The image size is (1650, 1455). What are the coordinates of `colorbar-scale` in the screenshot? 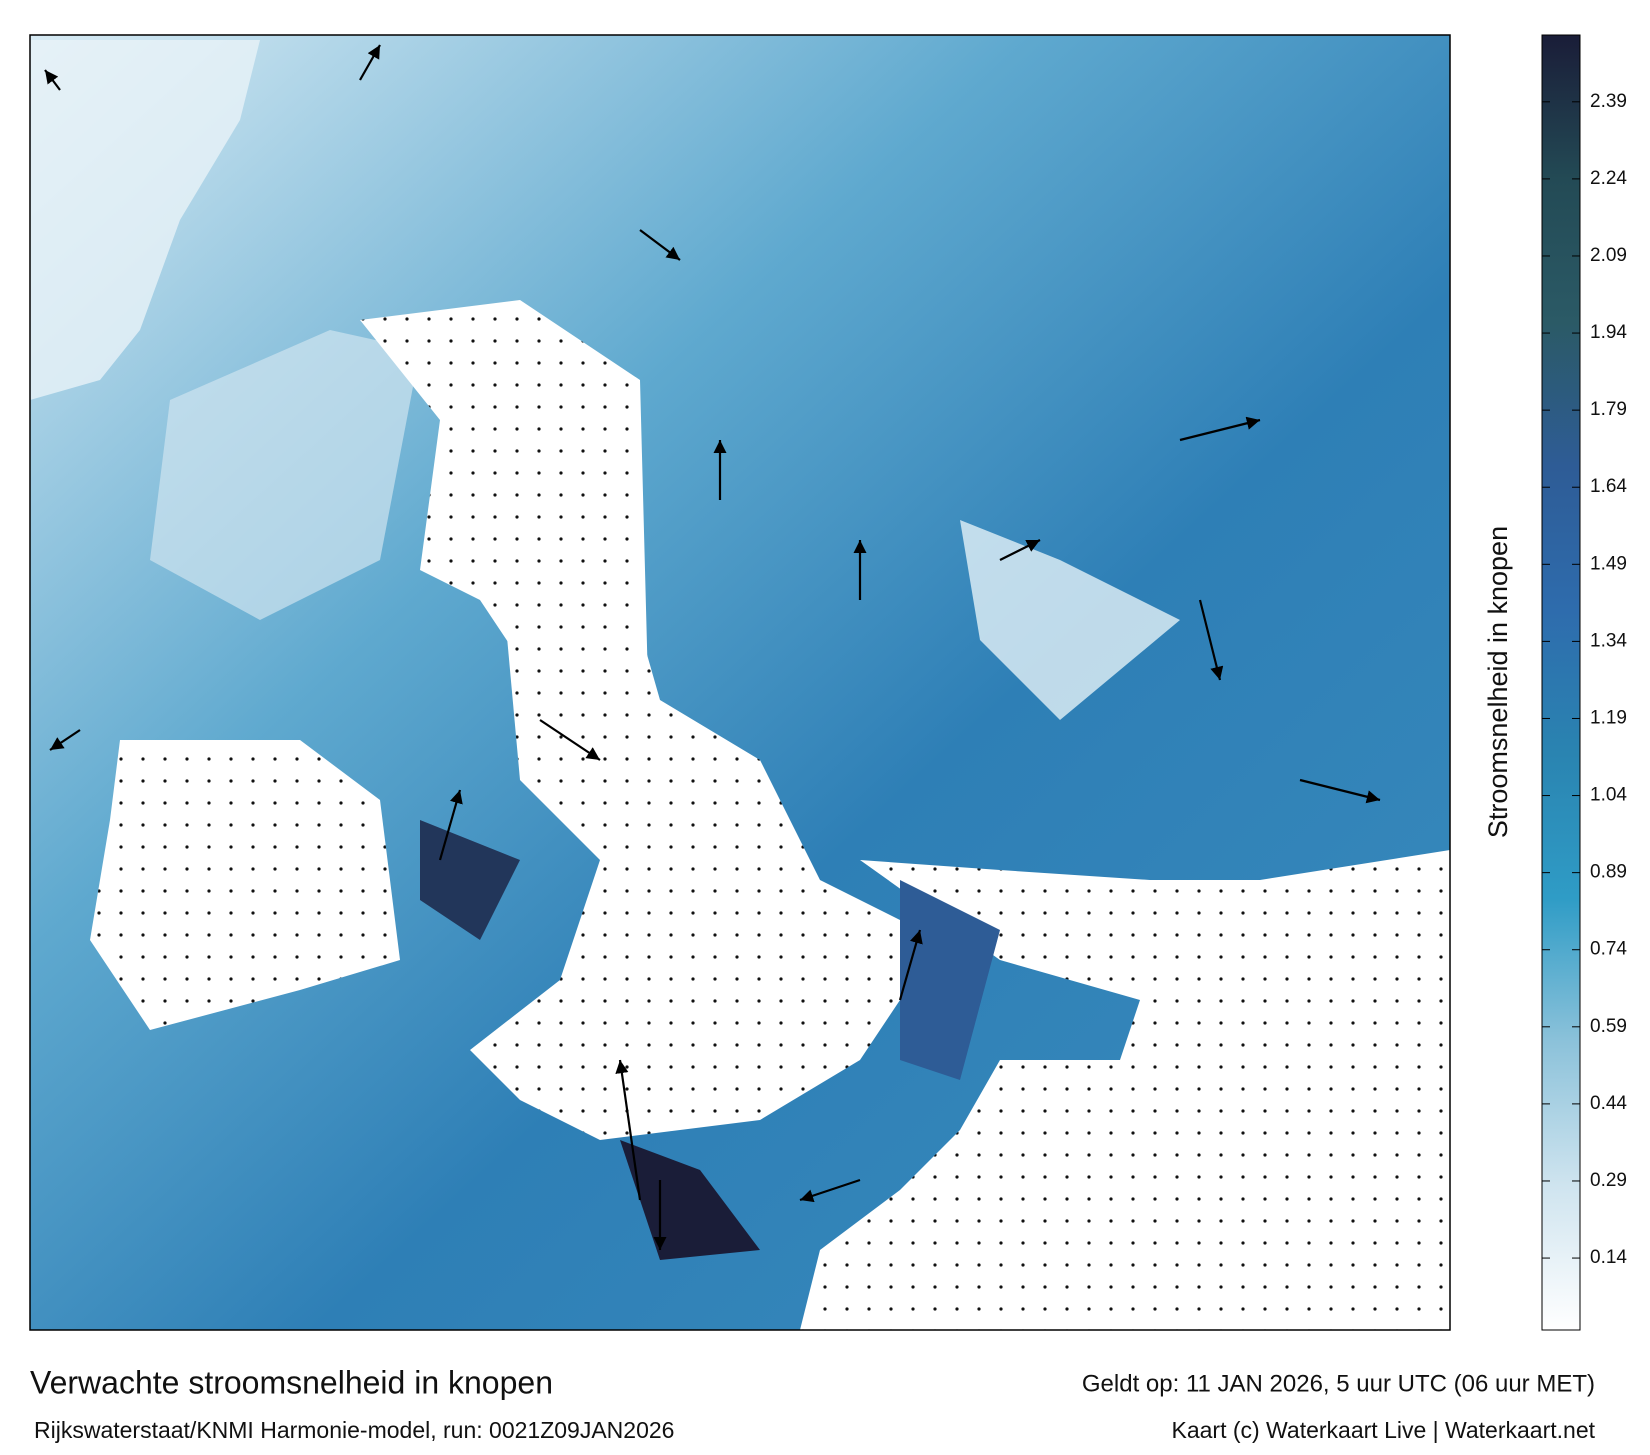 It's located at (1561, 682).